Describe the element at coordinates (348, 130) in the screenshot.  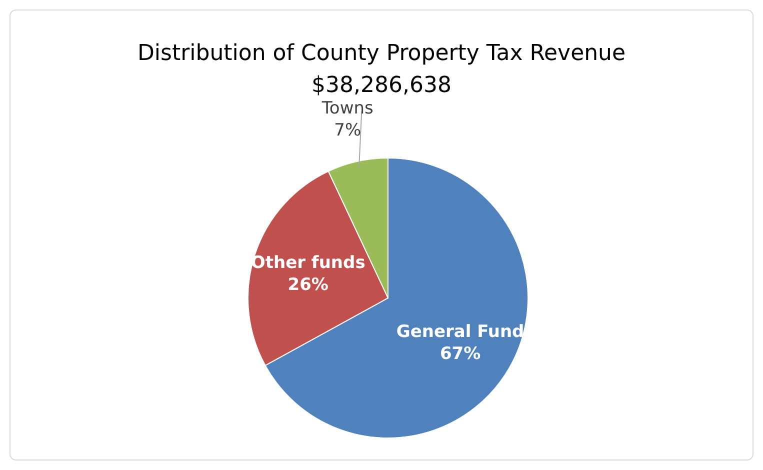
I see `data-label: 7%` at that location.